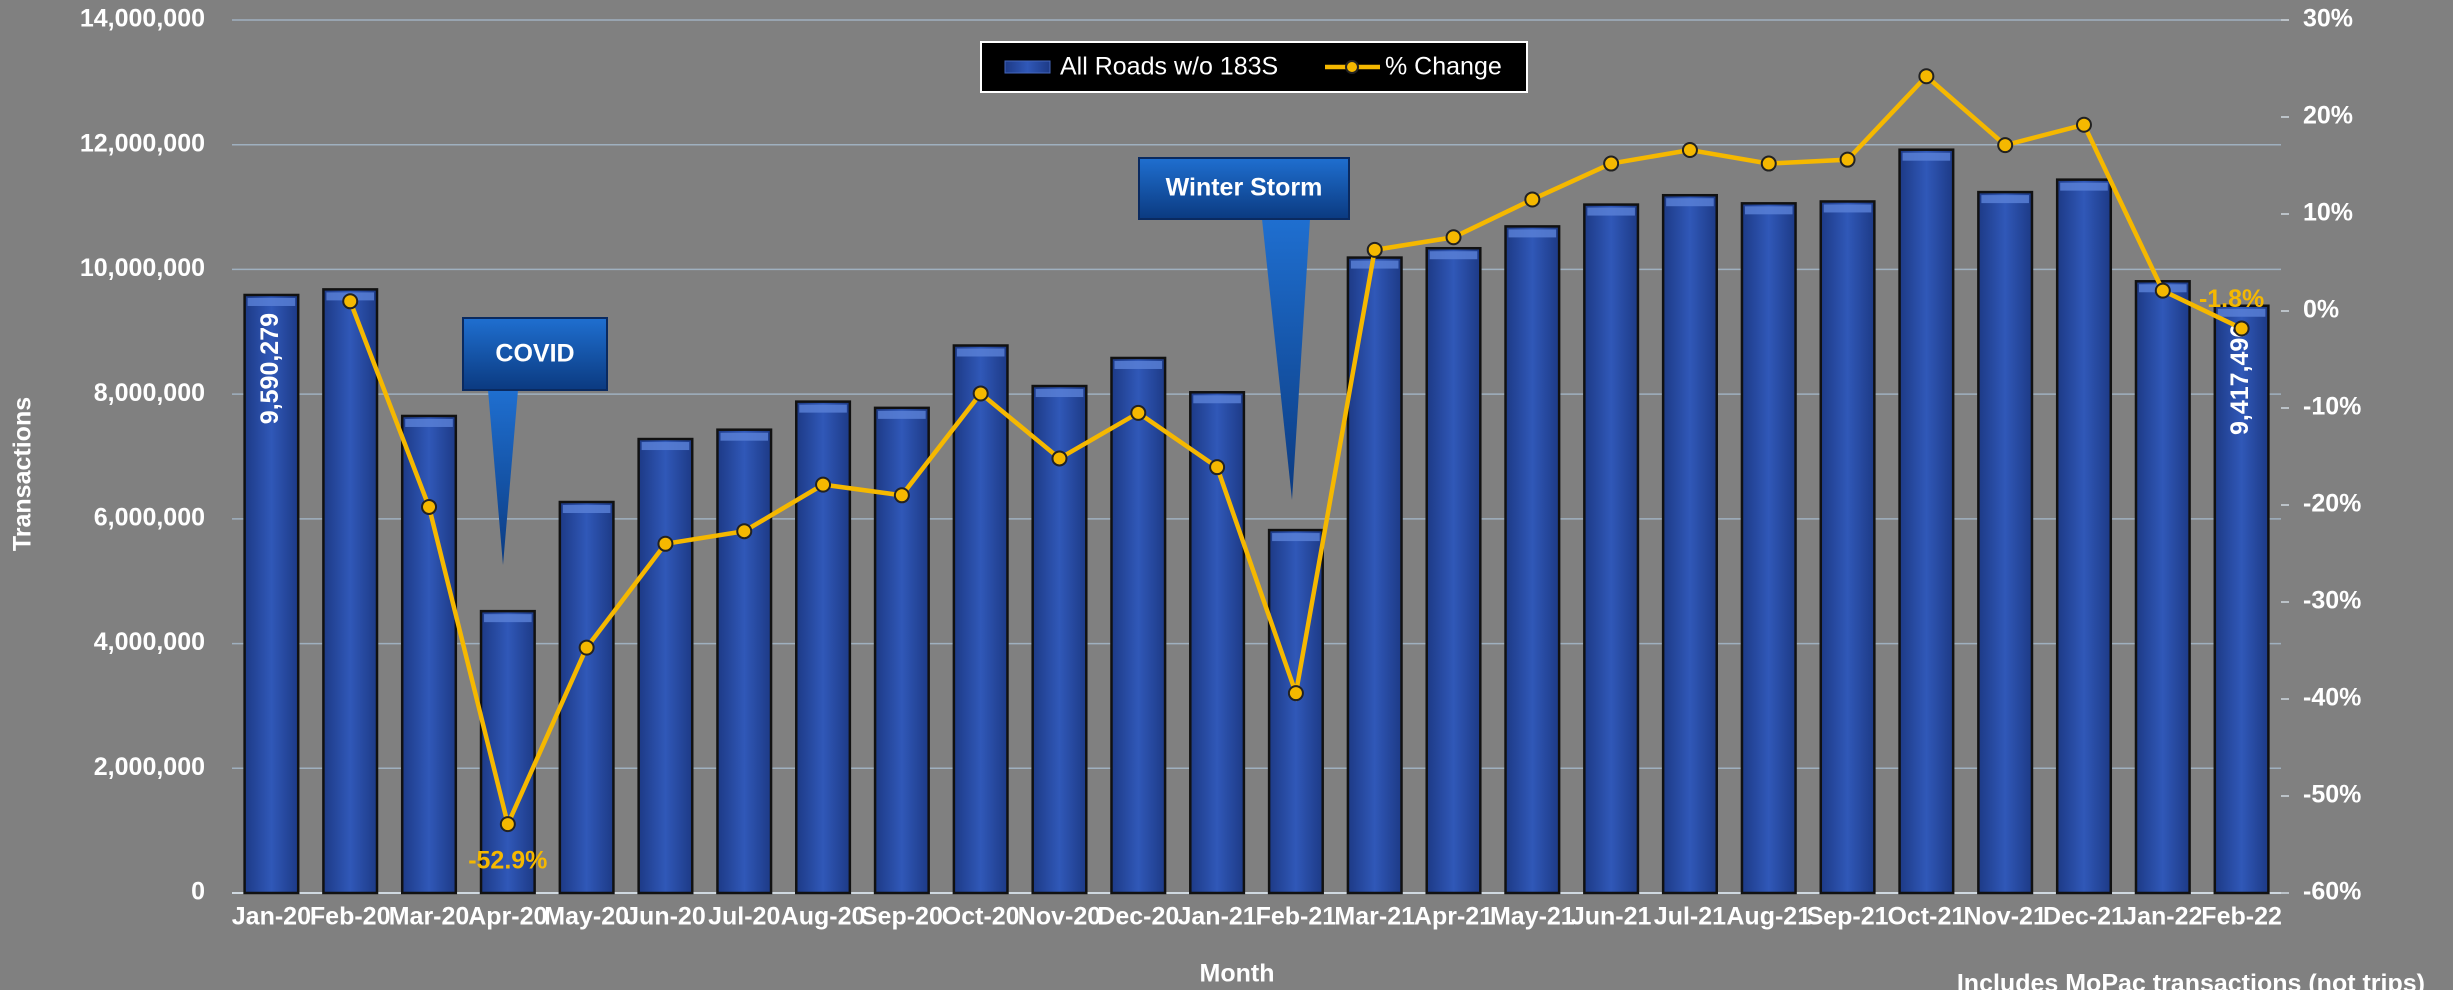  I want to click on legend-box, so click(1254, 67).